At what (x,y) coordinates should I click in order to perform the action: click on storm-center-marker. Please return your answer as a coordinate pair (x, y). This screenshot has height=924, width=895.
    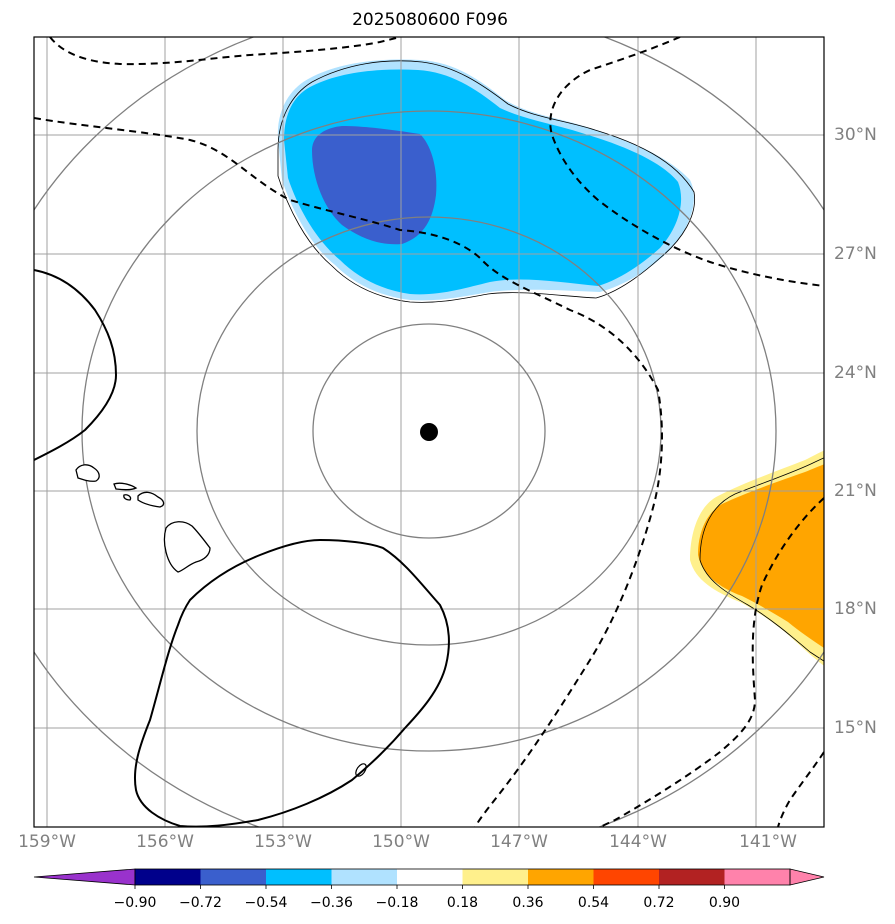
    Looking at the image, I should click on (429, 432).